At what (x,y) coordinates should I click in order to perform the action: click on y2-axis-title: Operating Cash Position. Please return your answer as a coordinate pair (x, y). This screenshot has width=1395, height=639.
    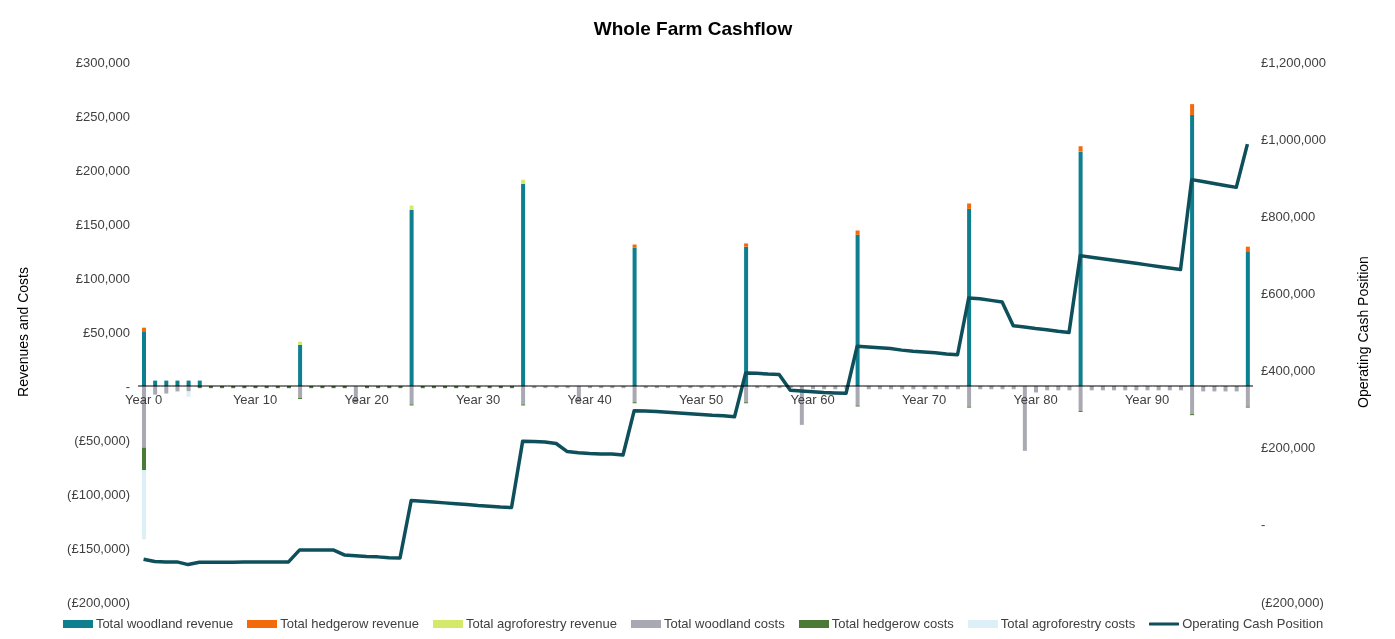
    Looking at the image, I should click on (1362, 332).